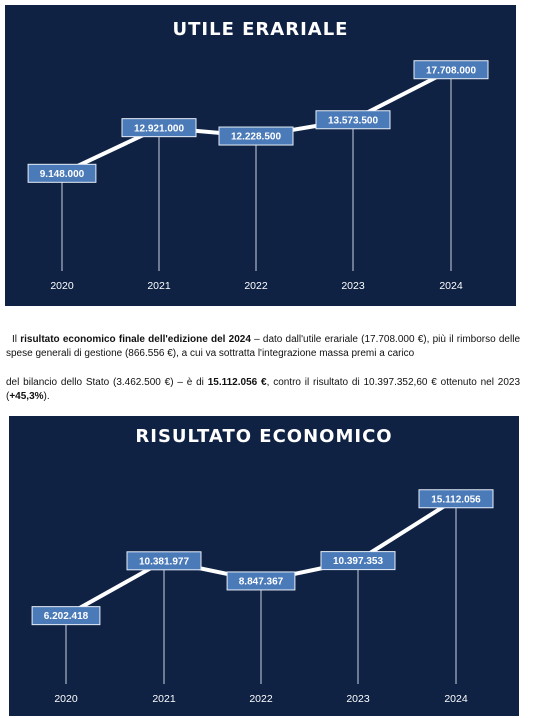 This screenshot has width=537, height=718. I want to click on data-label-text: 8.847.367, so click(261, 582).